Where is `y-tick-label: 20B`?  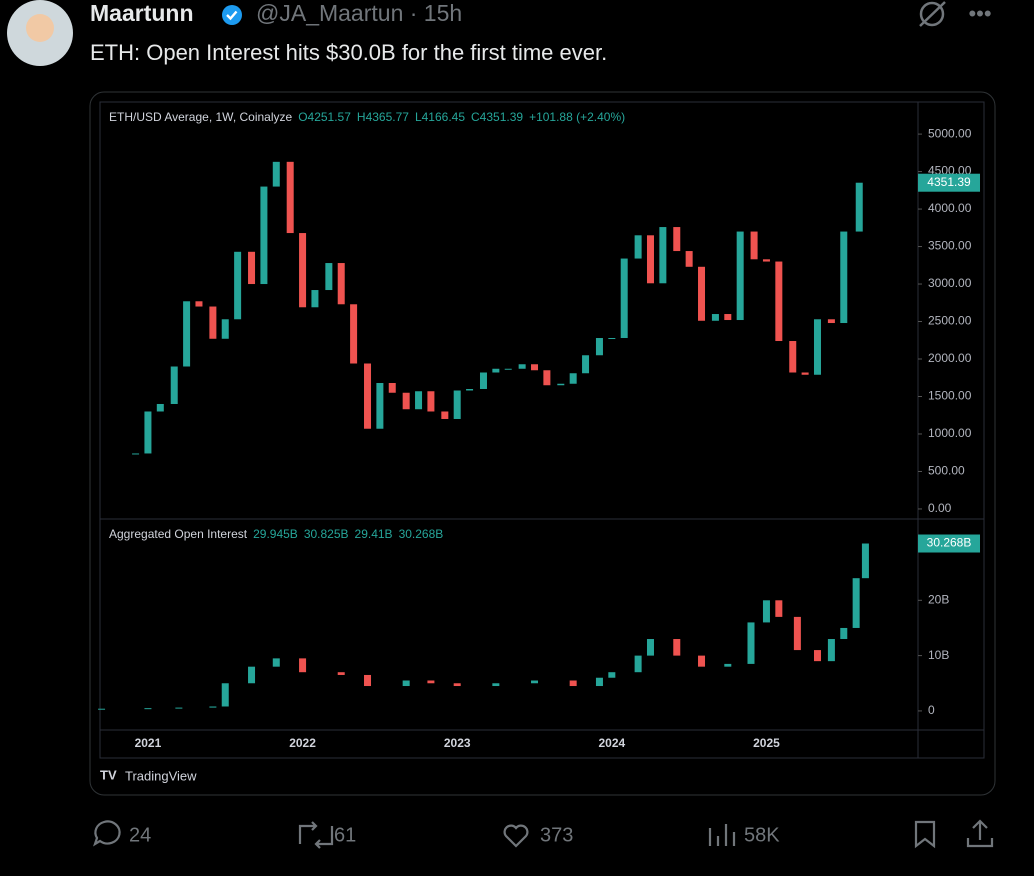
y-tick-label: 20B is located at coordinates (938, 599).